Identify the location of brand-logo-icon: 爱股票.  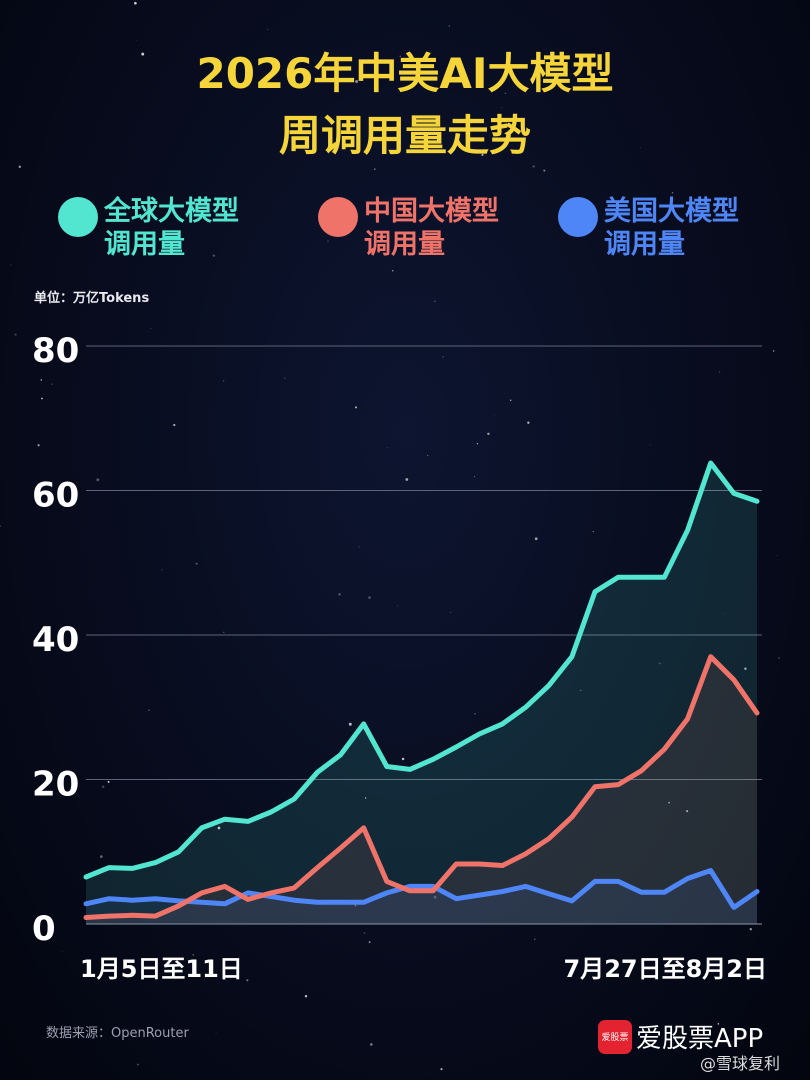
(615, 1036).